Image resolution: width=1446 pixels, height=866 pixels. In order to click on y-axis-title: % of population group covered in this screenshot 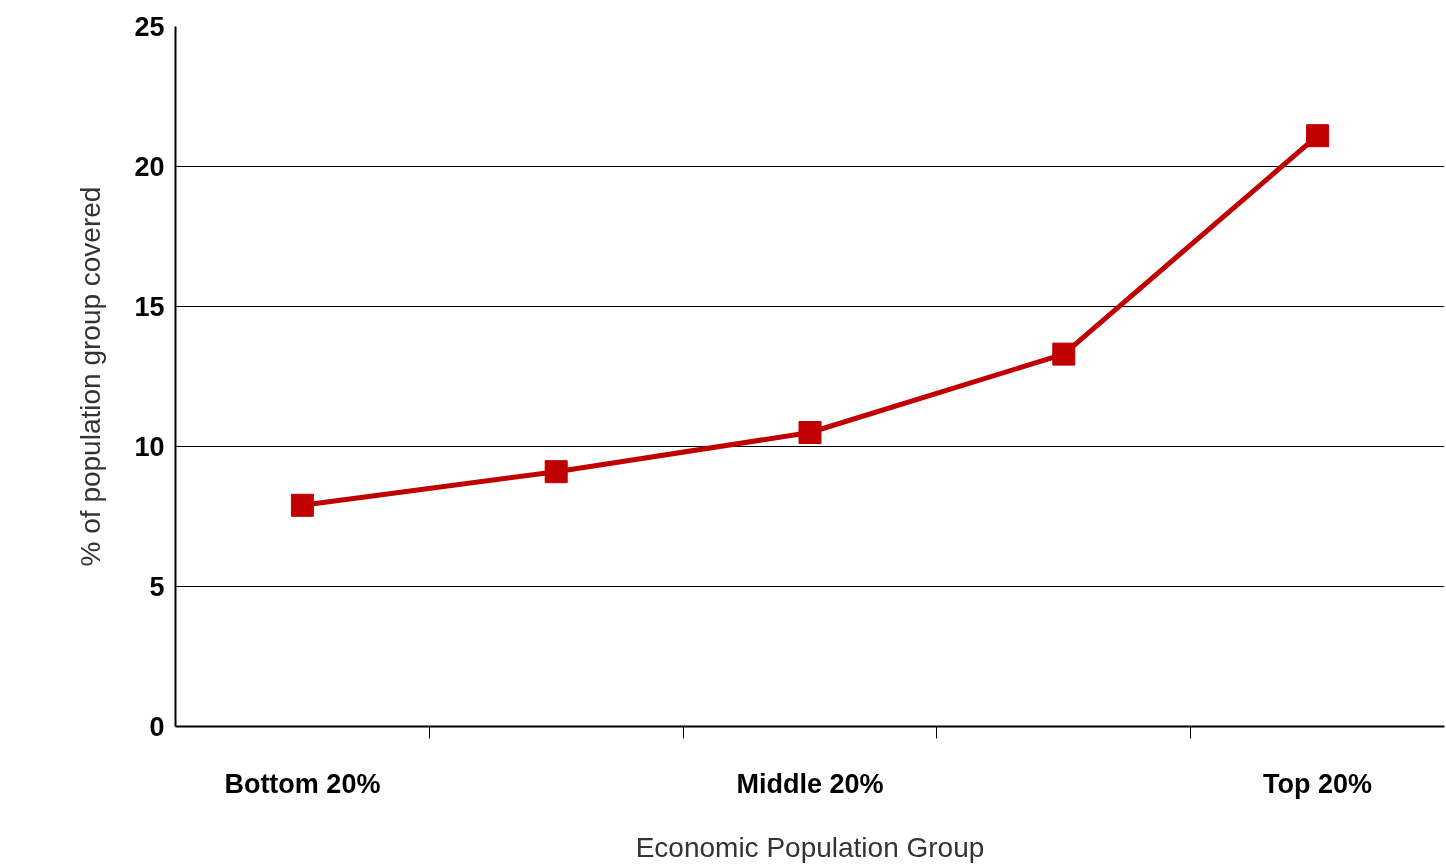, I will do `click(91, 376)`.